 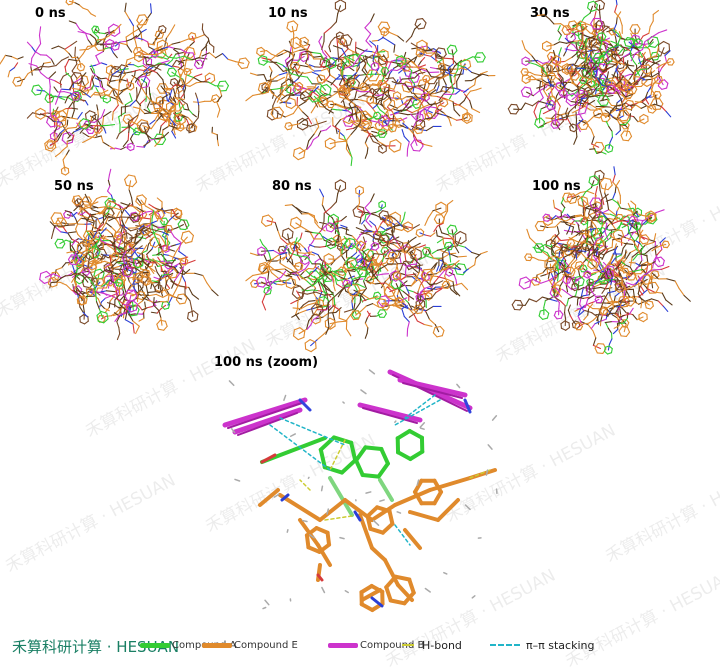 I want to click on zoom-molecules, so click(x=361, y=490).